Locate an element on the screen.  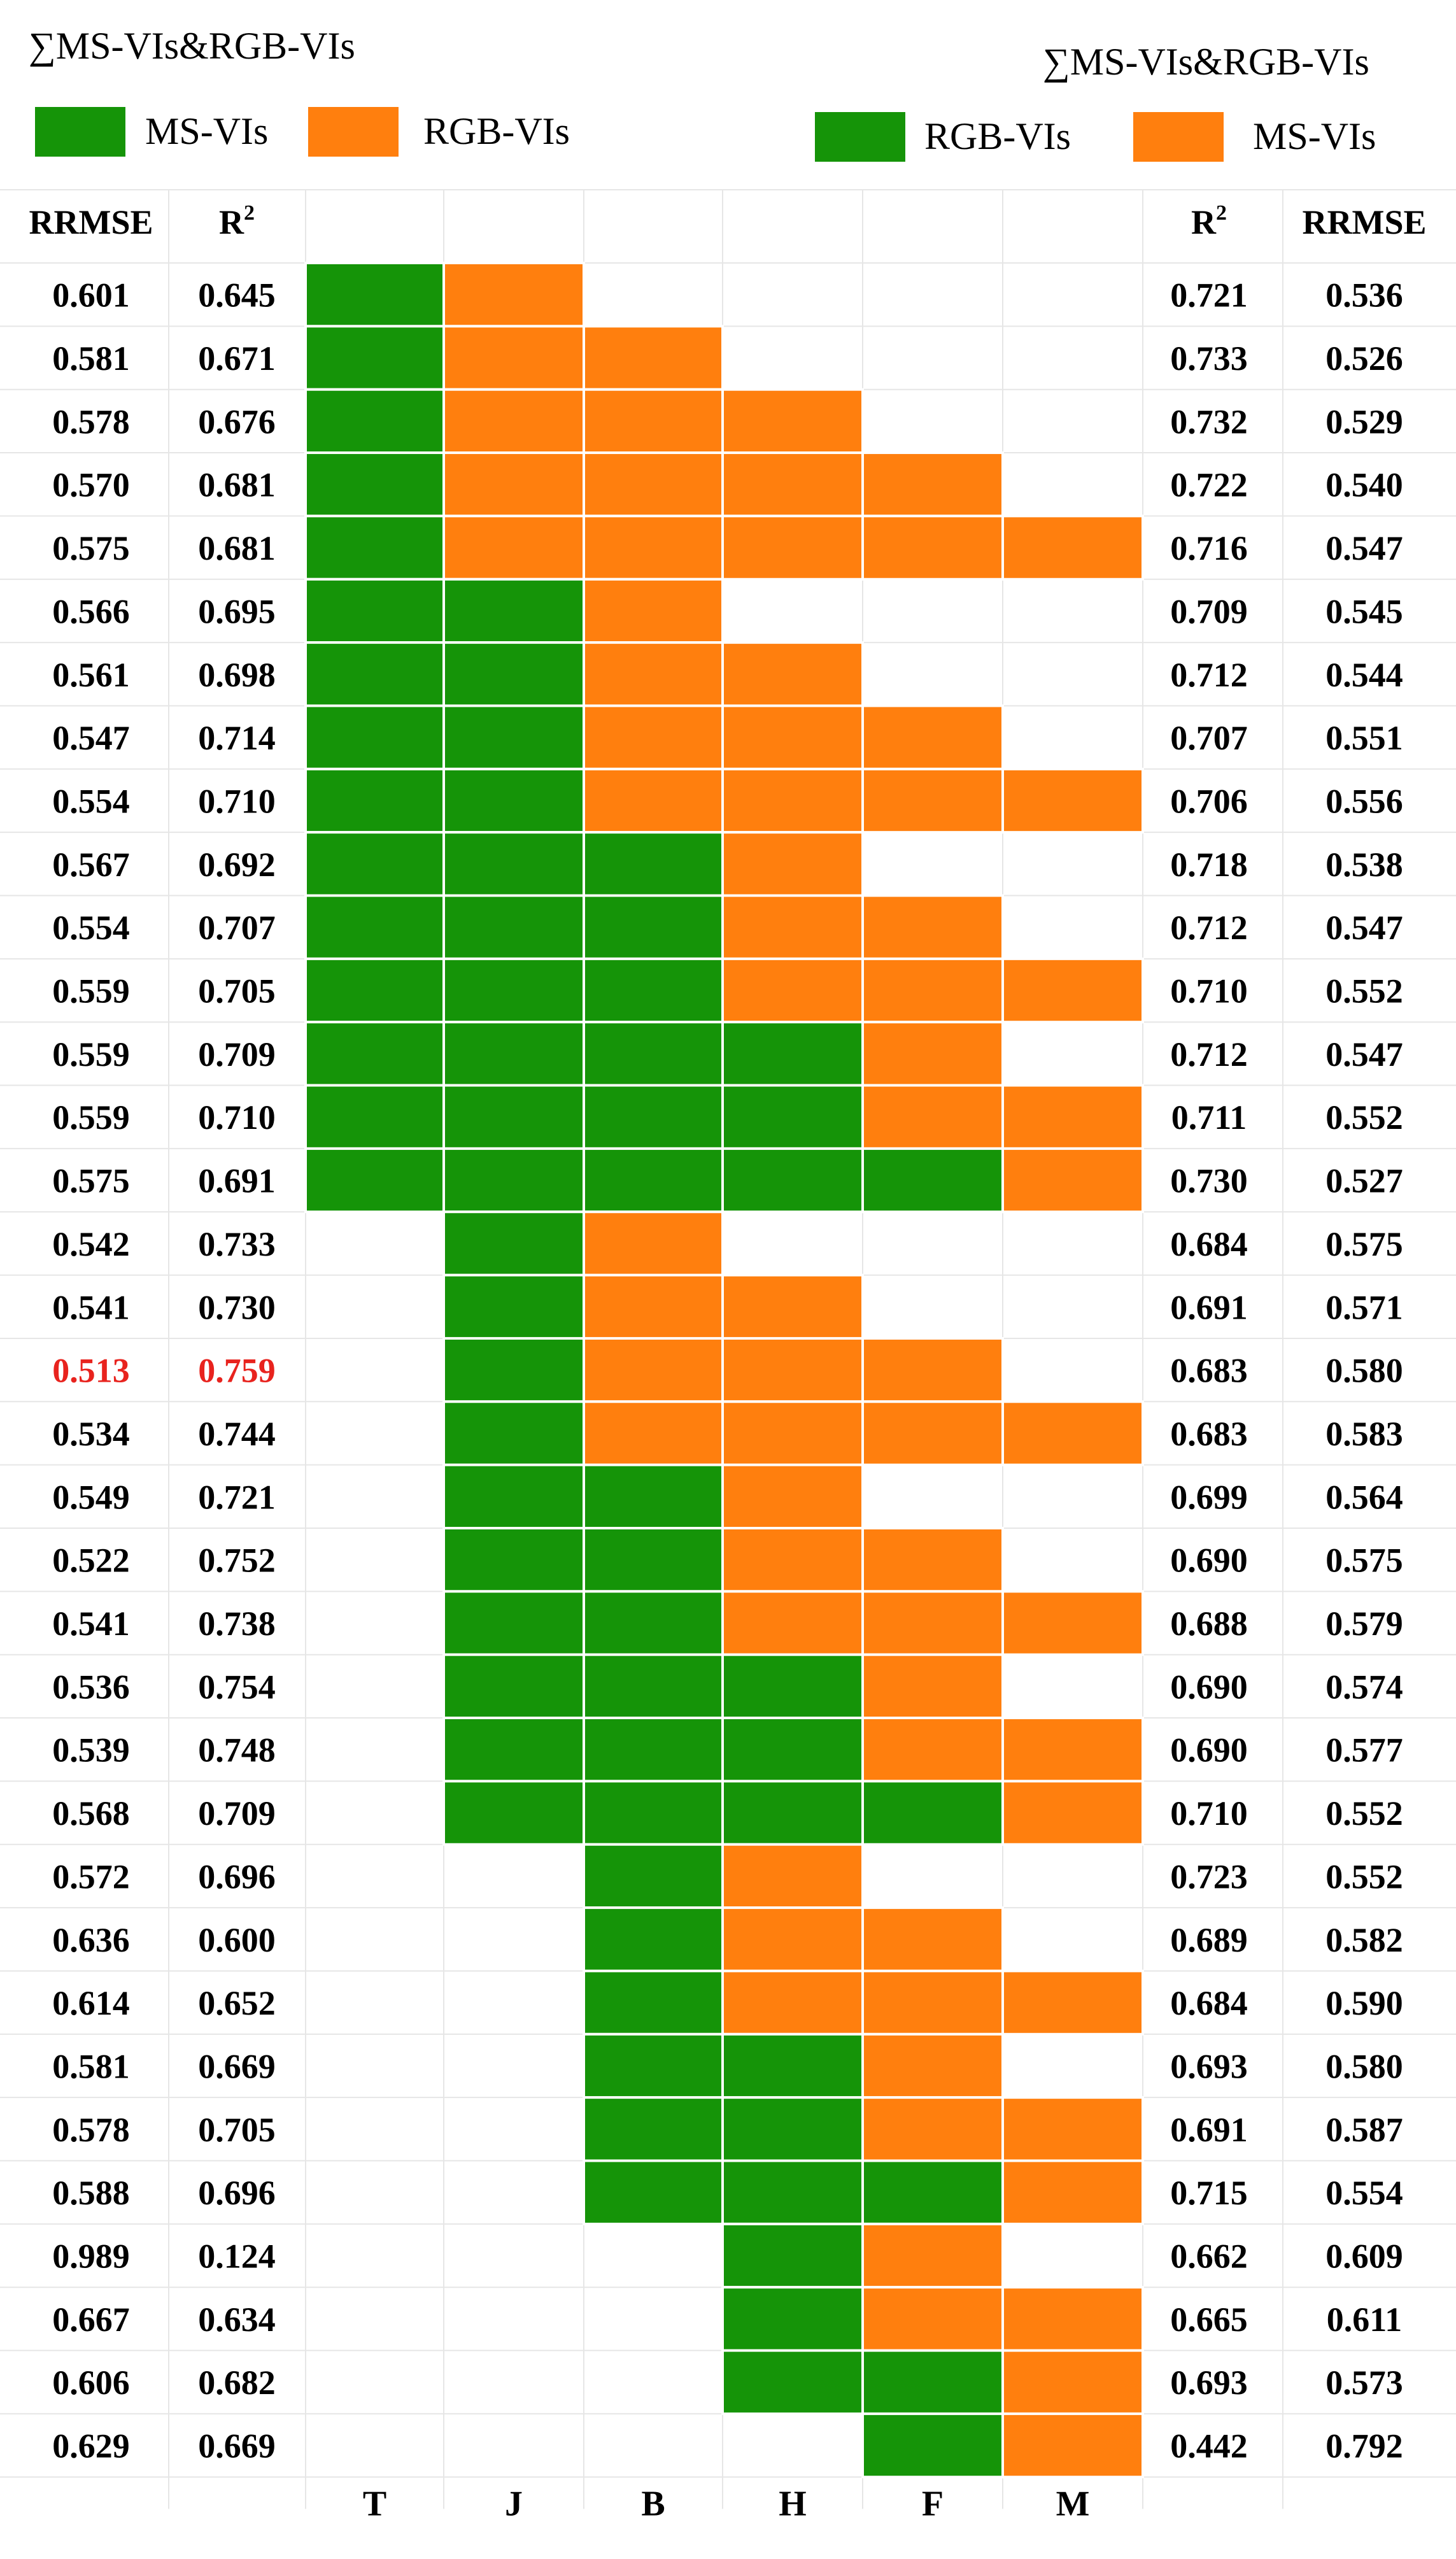
legend-left-label-ms: MS-VIs is located at coordinates (206, 131).